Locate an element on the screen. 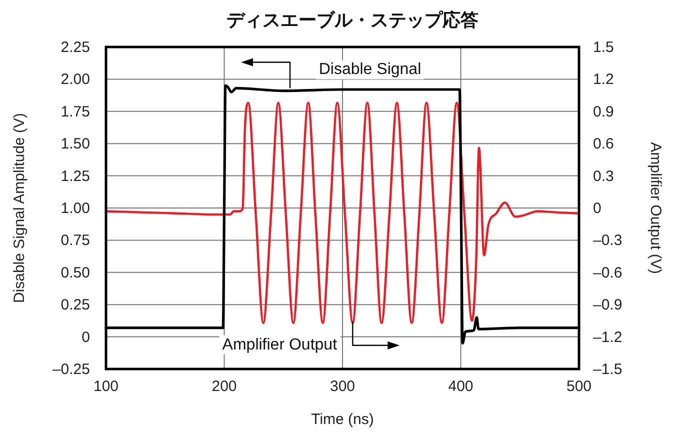  chart-title: ディスエーブル・ステップ応答 is located at coordinates (352, 20).